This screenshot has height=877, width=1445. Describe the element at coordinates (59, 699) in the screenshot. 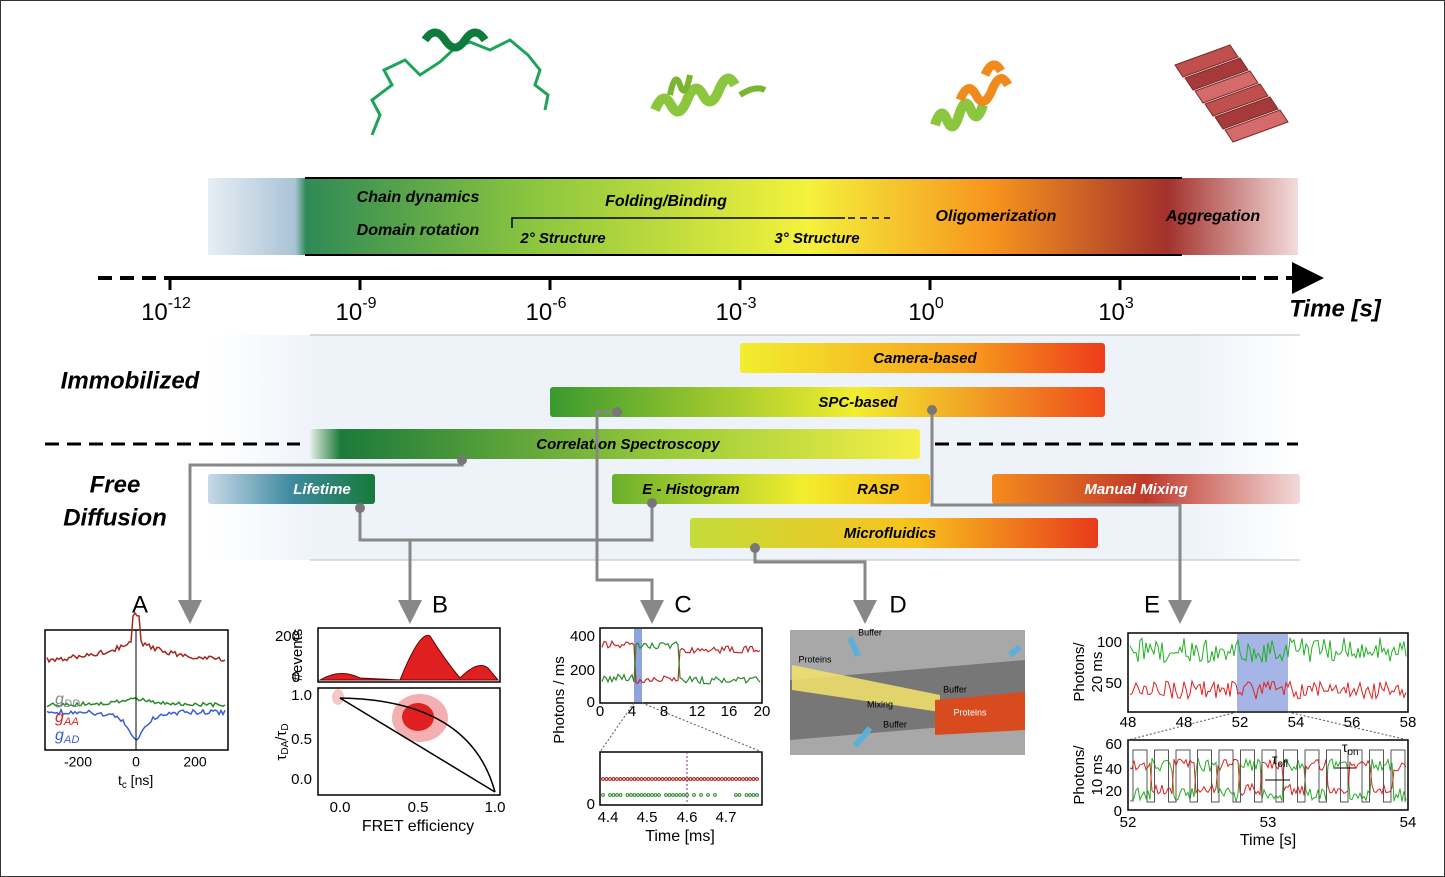

I see `text-main: g` at that location.